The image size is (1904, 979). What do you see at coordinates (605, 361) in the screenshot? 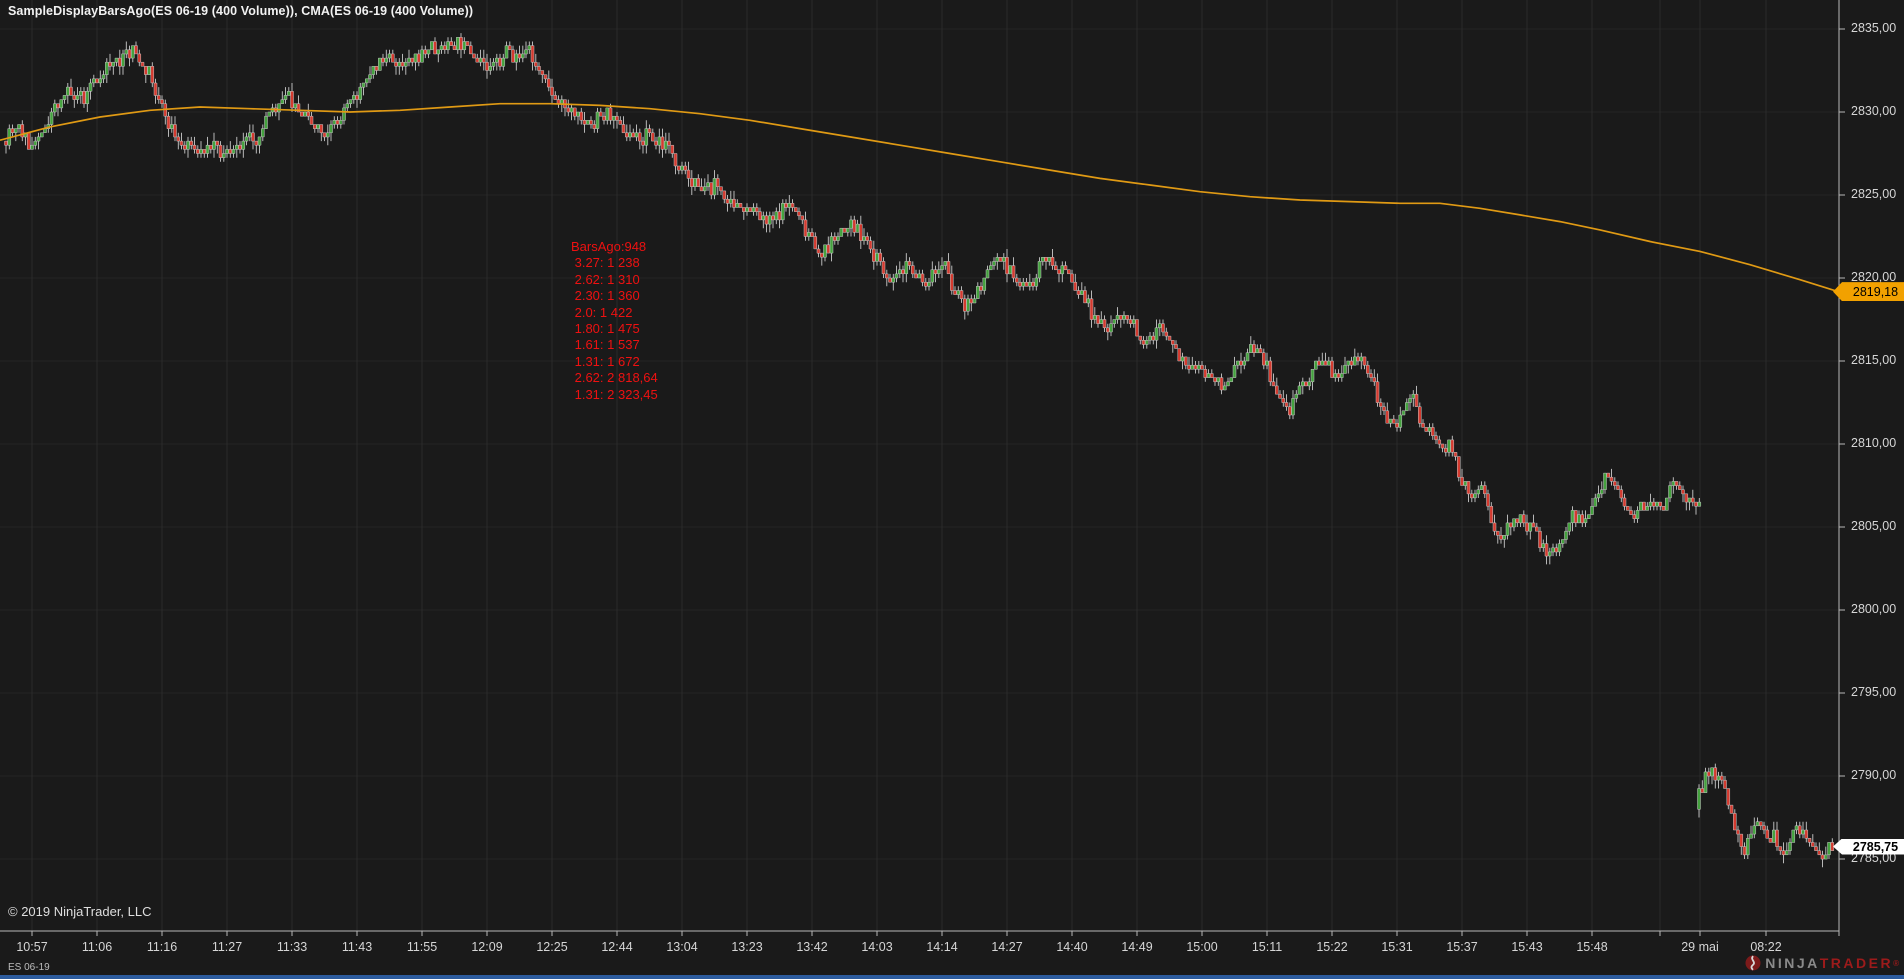
I see `barsago-line: 1.31: 1 672` at bounding box center [605, 361].